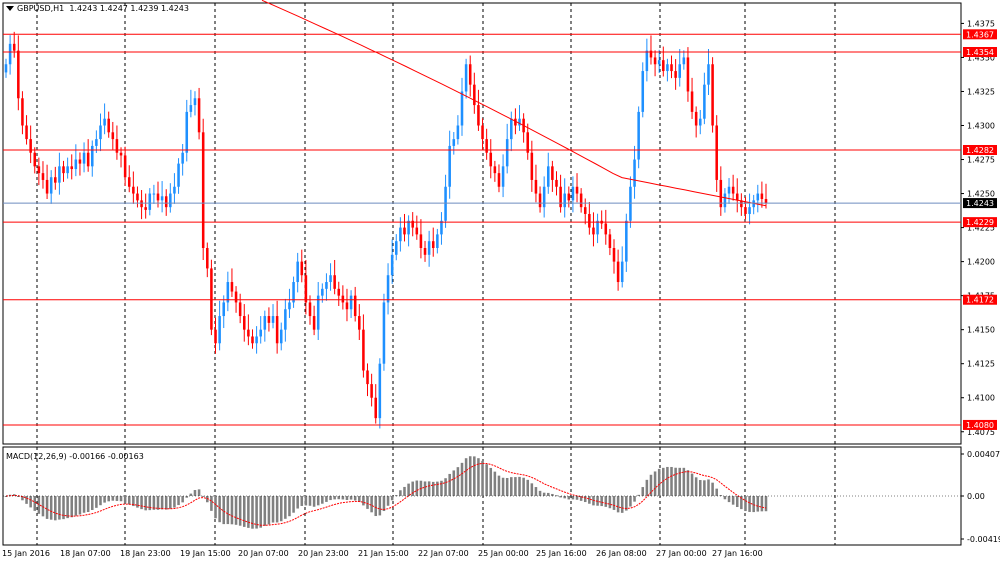  What do you see at coordinates (561, 553) in the screenshot?
I see `x-tick-label: 25 Jan 16:00` at bounding box center [561, 553].